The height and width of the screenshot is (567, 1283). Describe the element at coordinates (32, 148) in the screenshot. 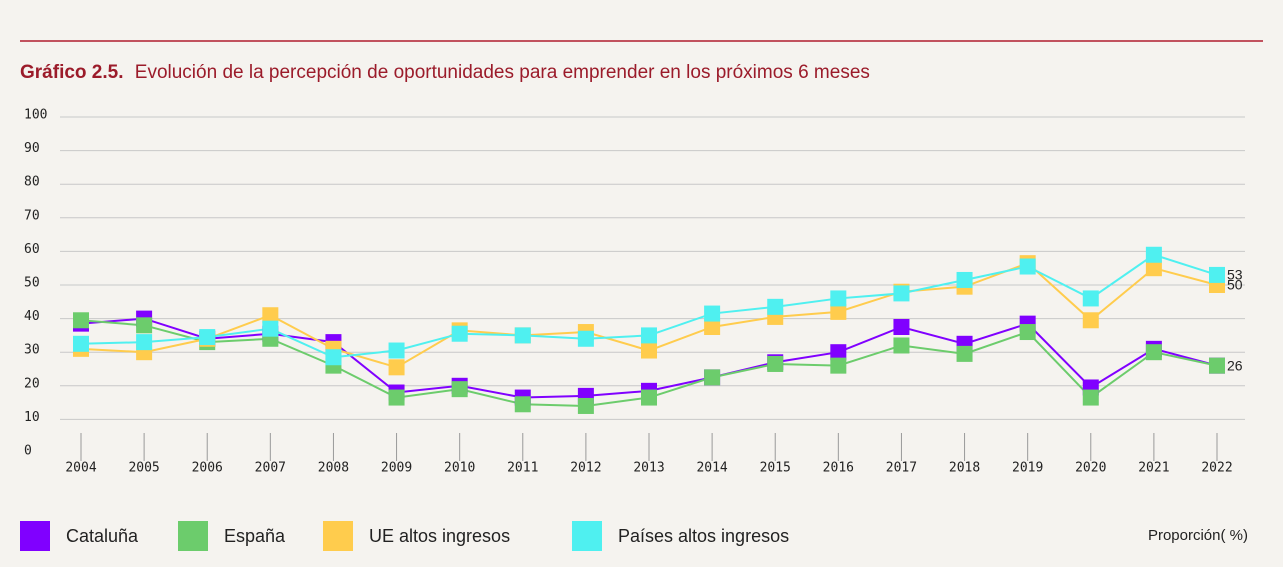

I see `y-tick-label: 90` at that location.